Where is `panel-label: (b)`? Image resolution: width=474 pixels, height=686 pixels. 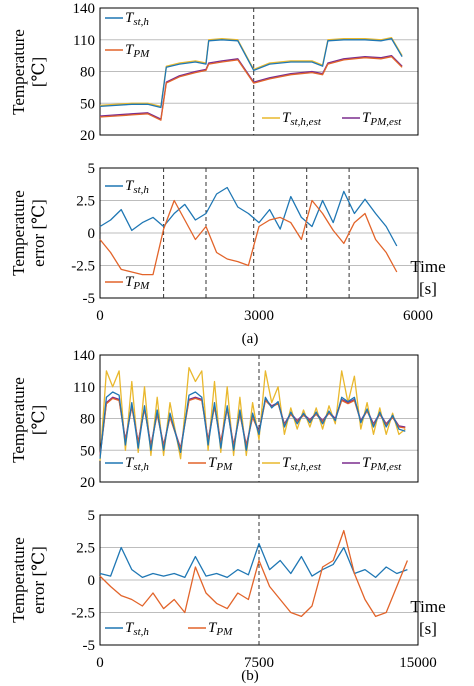 panel-label: (b) is located at coordinates (250, 676).